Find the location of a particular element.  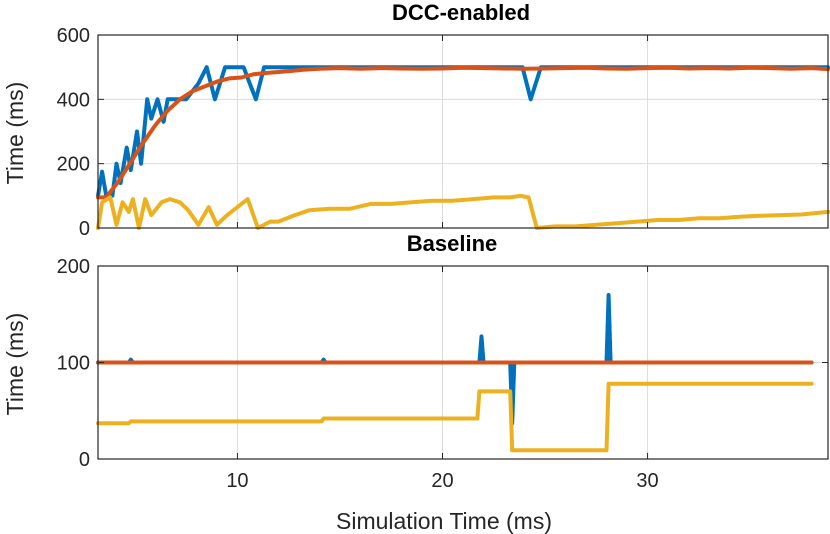

baseline-xlabel: Simulation Time (ms) is located at coordinates (444, 521).